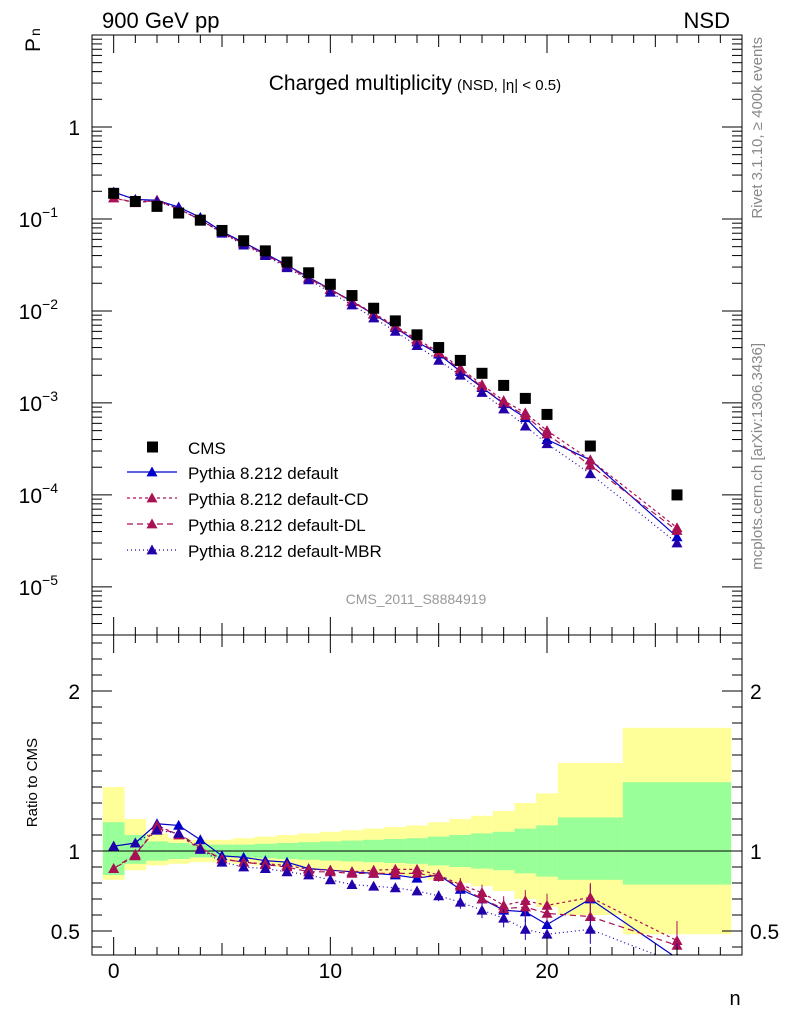 Image resolution: width=786 pixels, height=1024 pixels. What do you see at coordinates (74, 128) in the screenshot?
I see `y-tick-label: 1` at bounding box center [74, 128].